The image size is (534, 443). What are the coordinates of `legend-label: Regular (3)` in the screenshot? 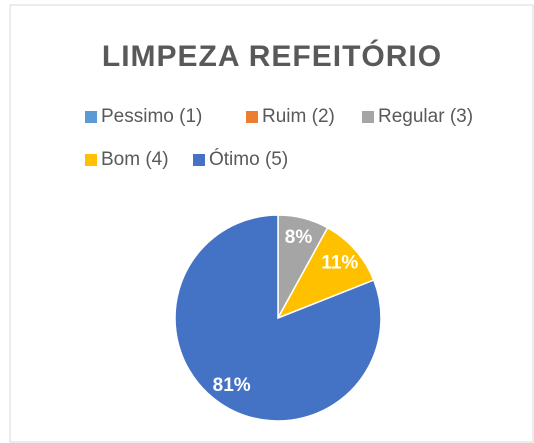 It's located at (425, 116).